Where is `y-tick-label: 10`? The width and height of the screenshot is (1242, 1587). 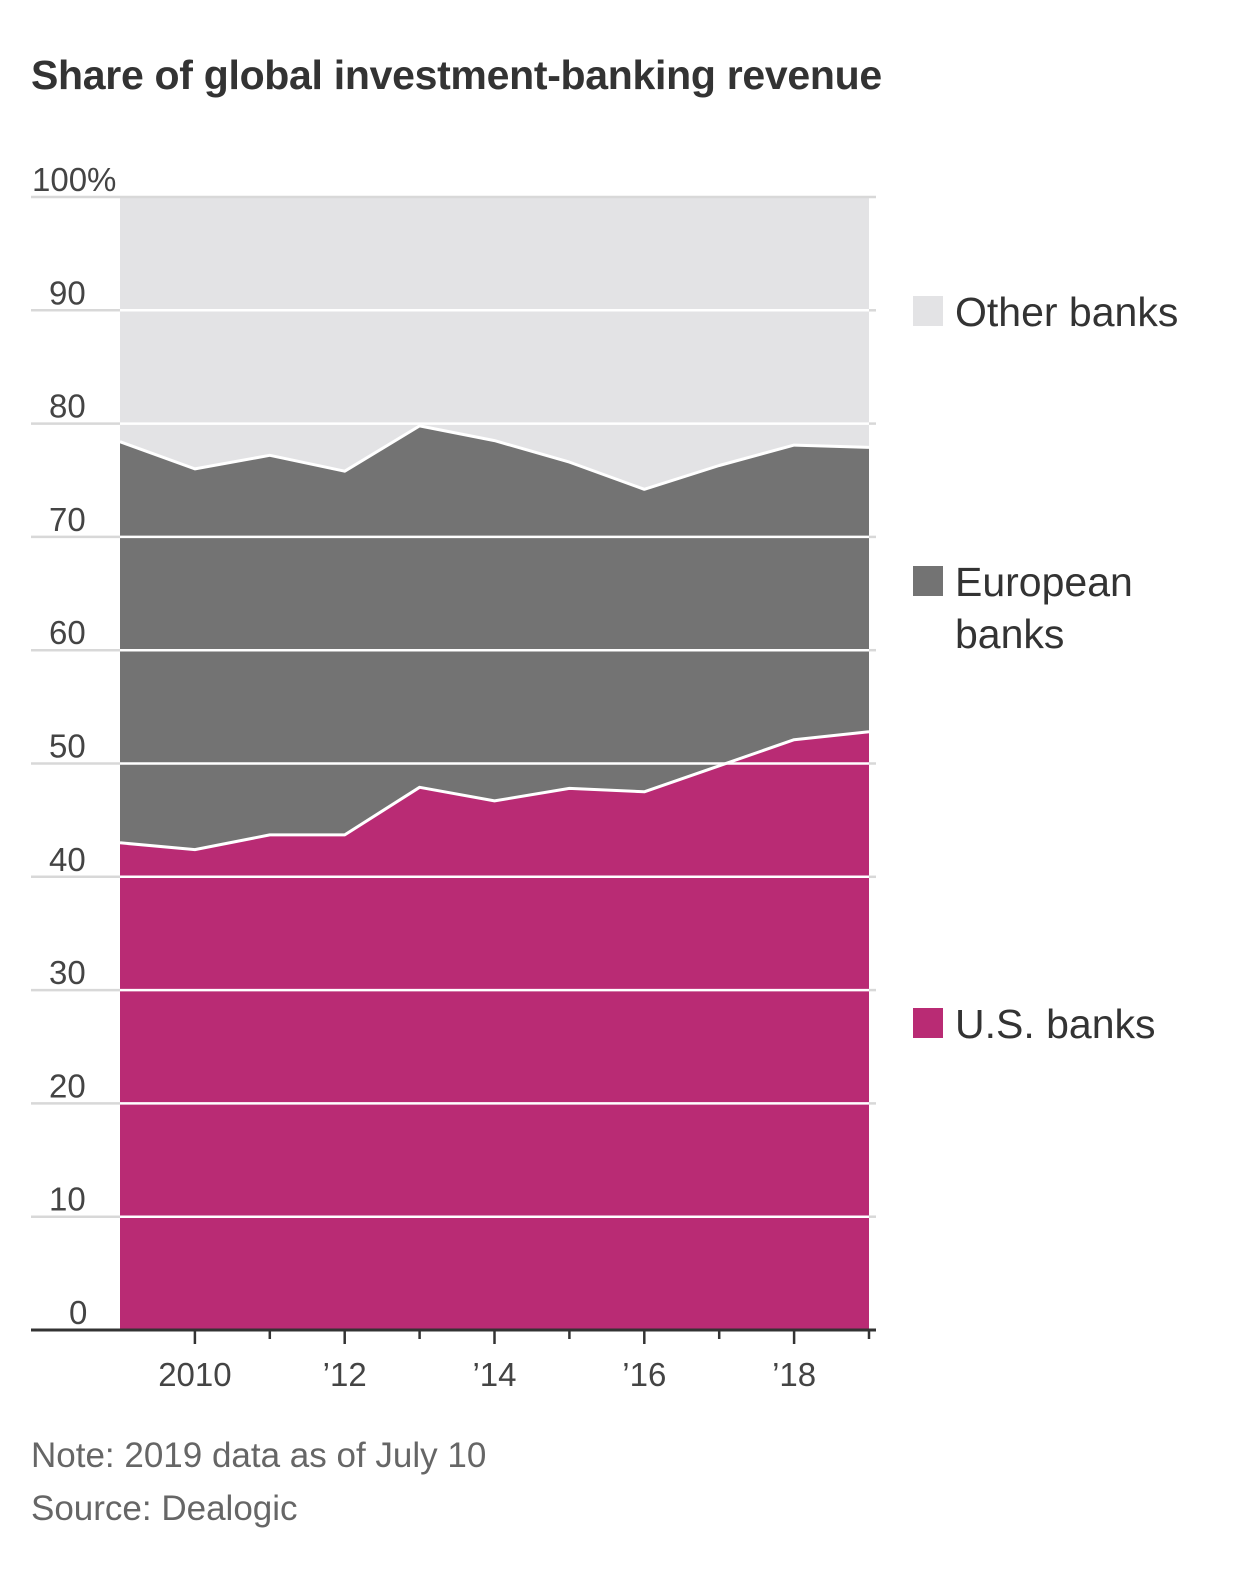
y-tick-label: 10 is located at coordinates (67, 1199).